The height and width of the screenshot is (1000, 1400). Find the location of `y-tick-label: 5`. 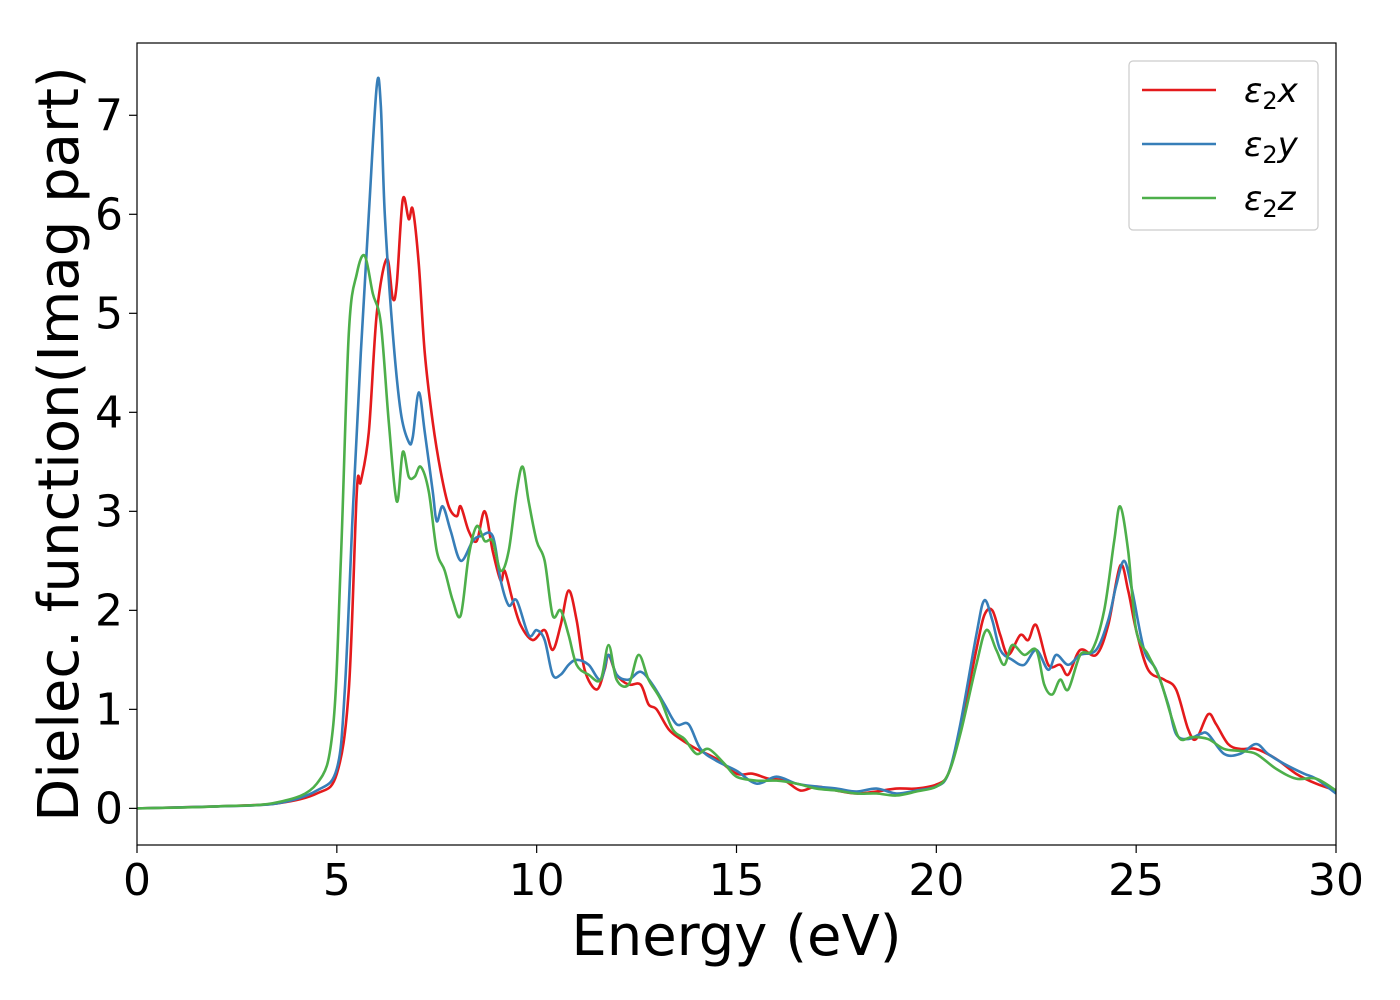

y-tick-label: 5 is located at coordinates (109, 313).